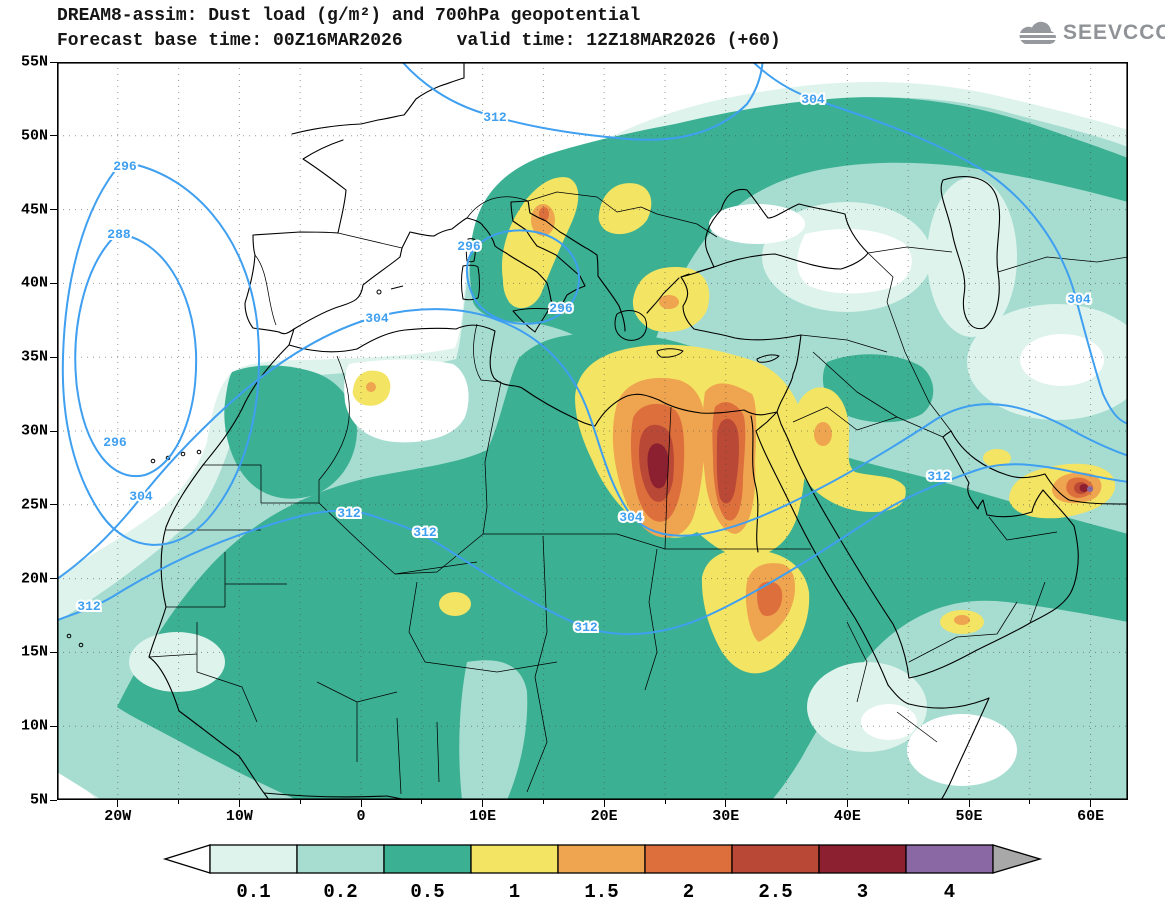 The width and height of the screenshot is (1165, 907). I want to click on logo: SEEVCCC, so click(1089, 33).